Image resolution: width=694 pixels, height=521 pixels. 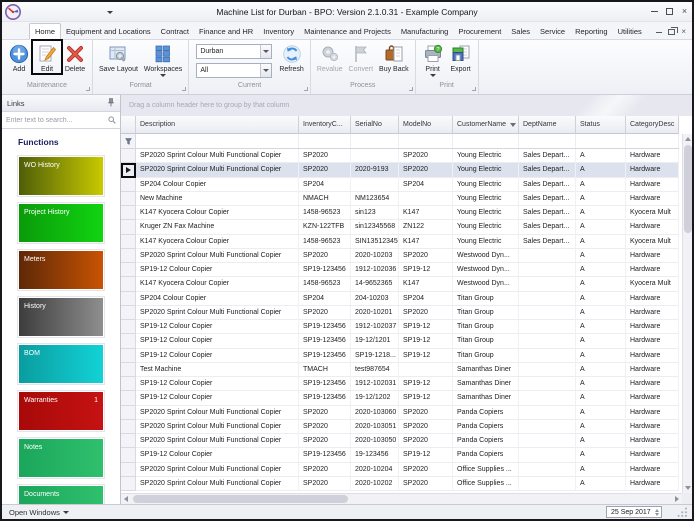 What do you see at coordinates (521, 31) in the screenshot?
I see `tab-sales: Sales` at bounding box center [521, 31].